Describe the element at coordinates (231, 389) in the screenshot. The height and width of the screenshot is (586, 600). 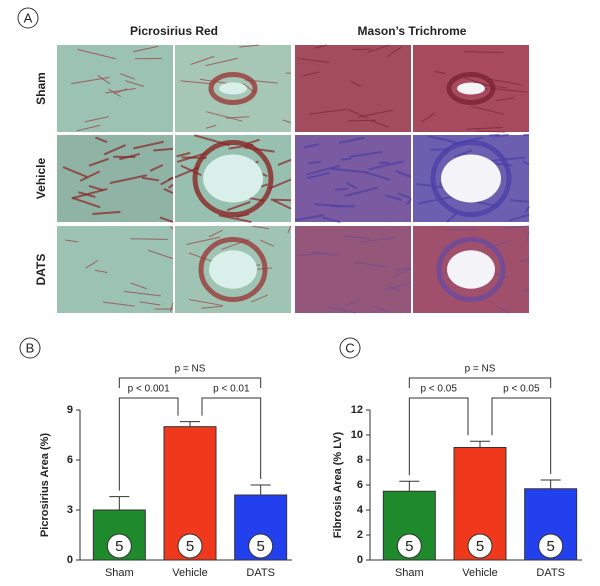
I see `significance-label: p < 0.01` at that location.